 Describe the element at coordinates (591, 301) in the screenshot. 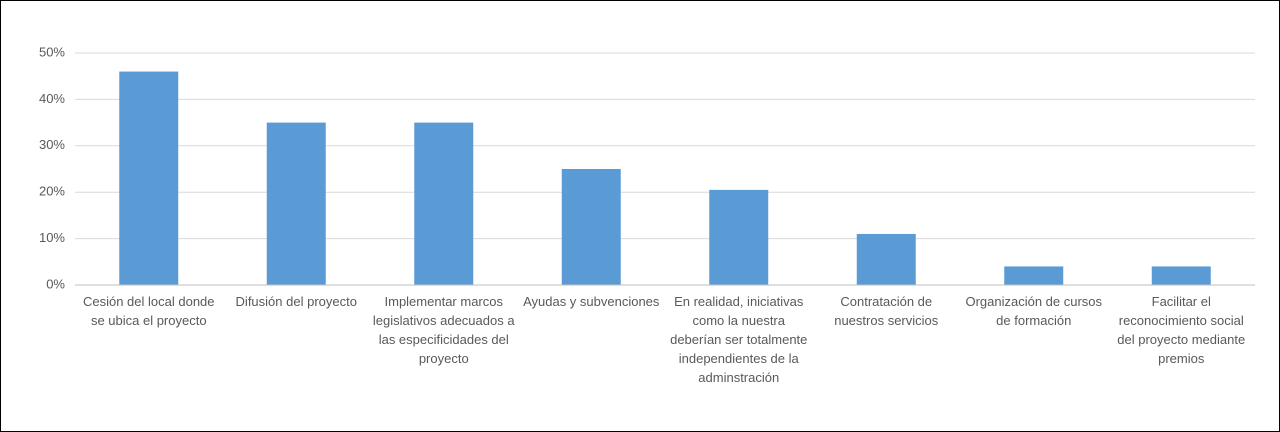

I see `x-tick-label: Ayudas y subvenciones` at that location.